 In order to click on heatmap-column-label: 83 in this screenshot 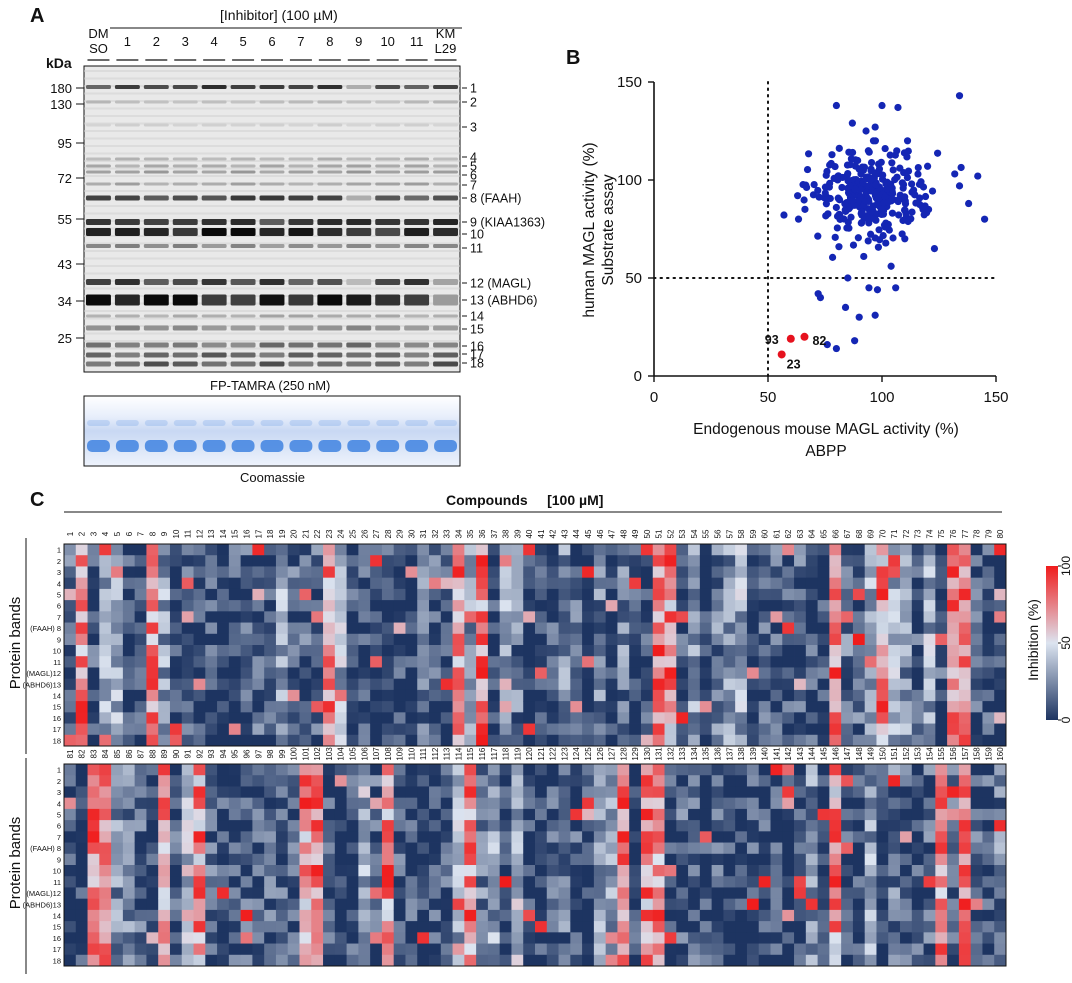, I will do `click(93, 753)`.